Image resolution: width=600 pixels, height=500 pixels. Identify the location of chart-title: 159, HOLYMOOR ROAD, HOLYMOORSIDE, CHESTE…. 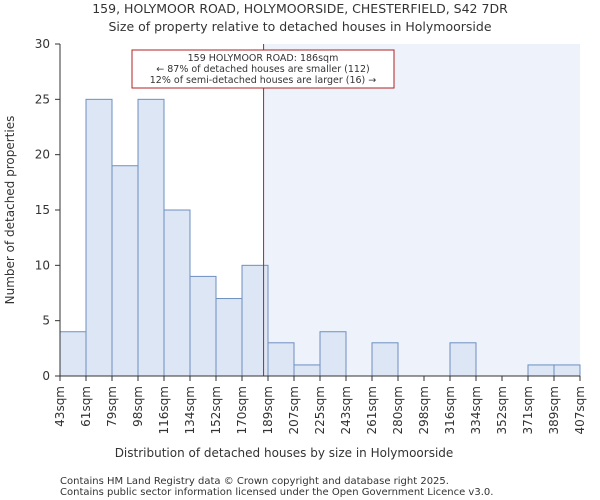
(300, 8).